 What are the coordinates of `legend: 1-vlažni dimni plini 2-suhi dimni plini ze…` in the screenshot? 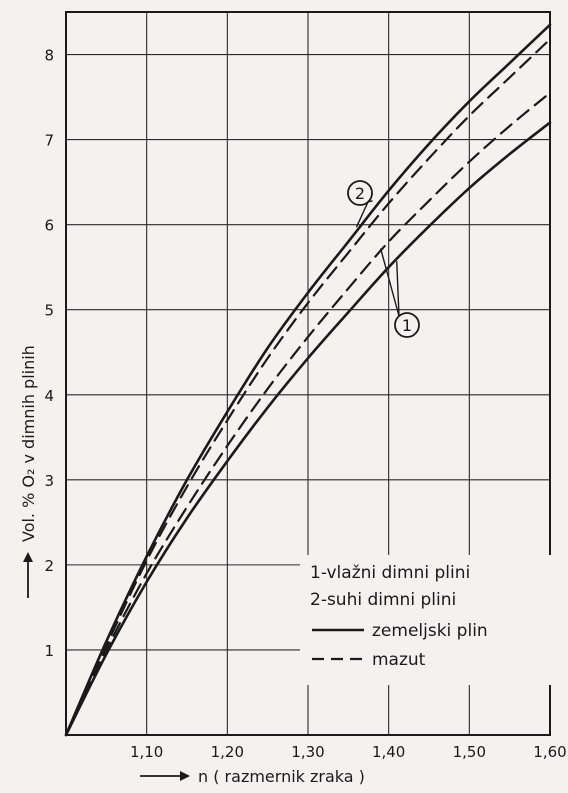 It's located at (426, 620).